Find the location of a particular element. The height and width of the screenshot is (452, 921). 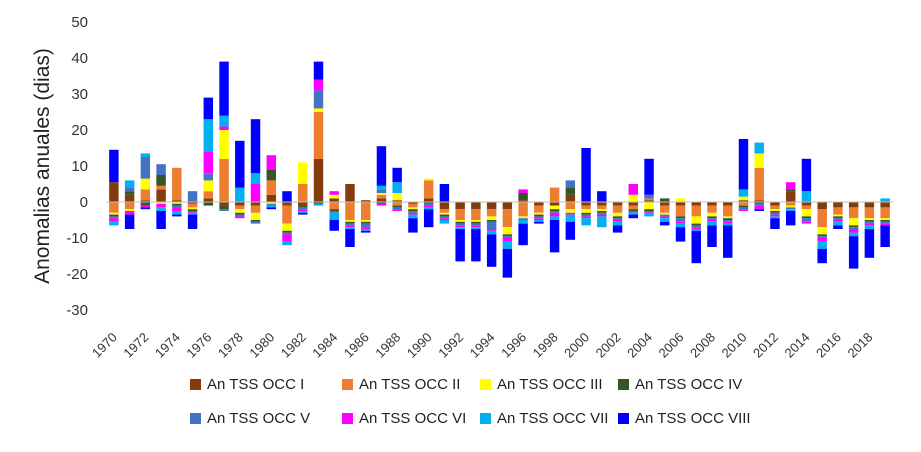

x-tick-label: 1988 is located at coordinates (387, 345).